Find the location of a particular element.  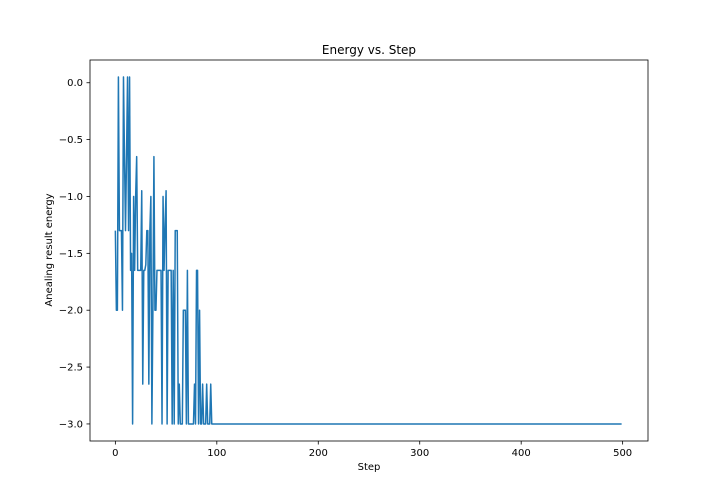

x-tick-label: 300 is located at coordinates (419, 453).